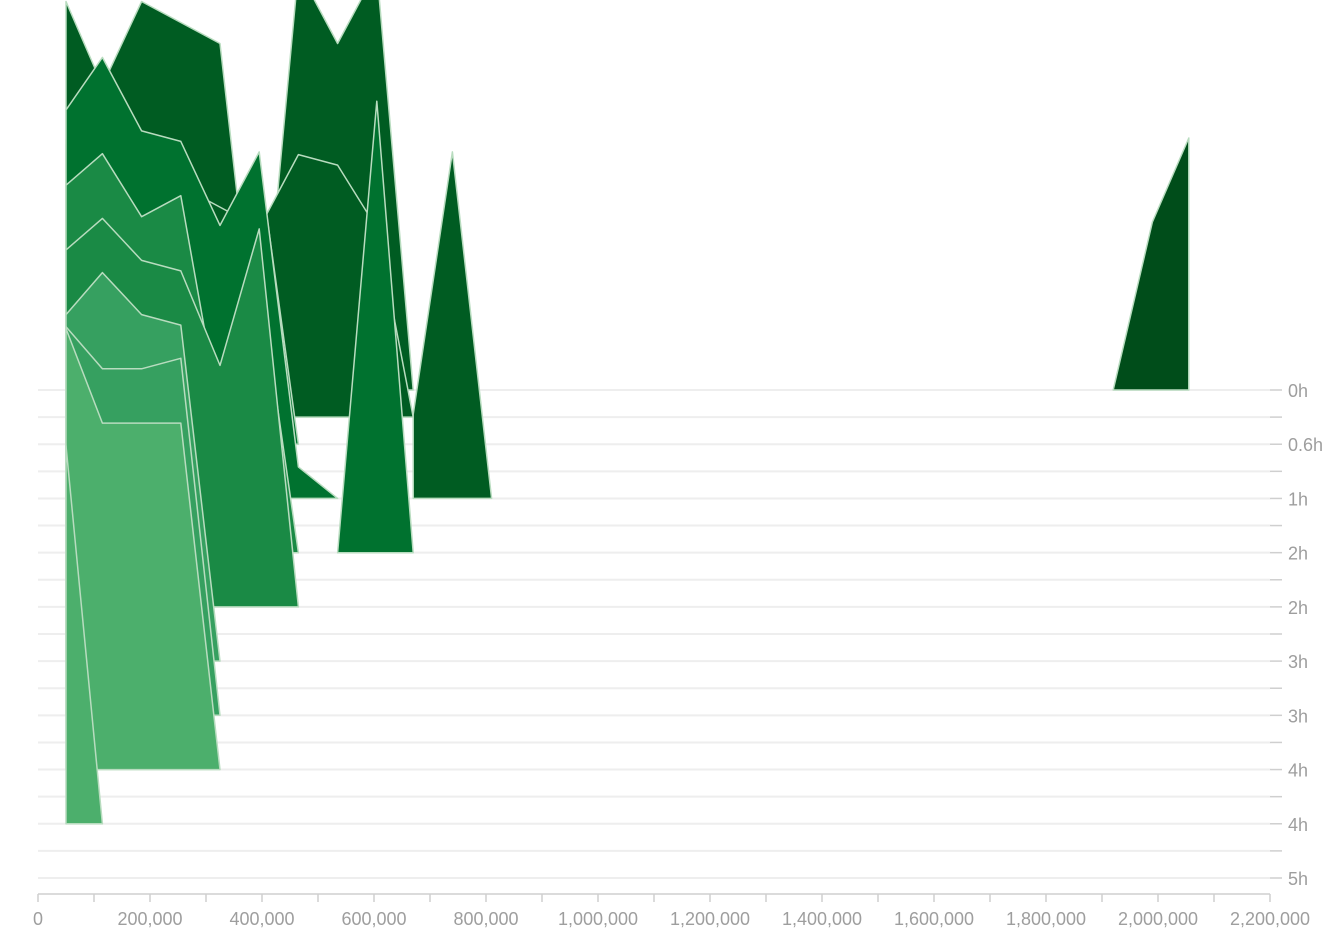  I want to click on x-tick-label: 800,000, so click(485, 919).